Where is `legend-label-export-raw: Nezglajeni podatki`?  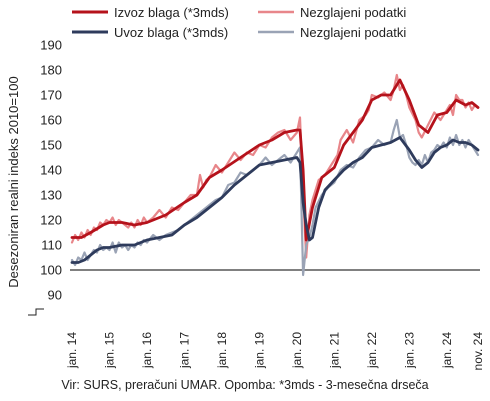
legend-label-export-raw: Nezglajeni podatki is located at coordinates (353, 12).